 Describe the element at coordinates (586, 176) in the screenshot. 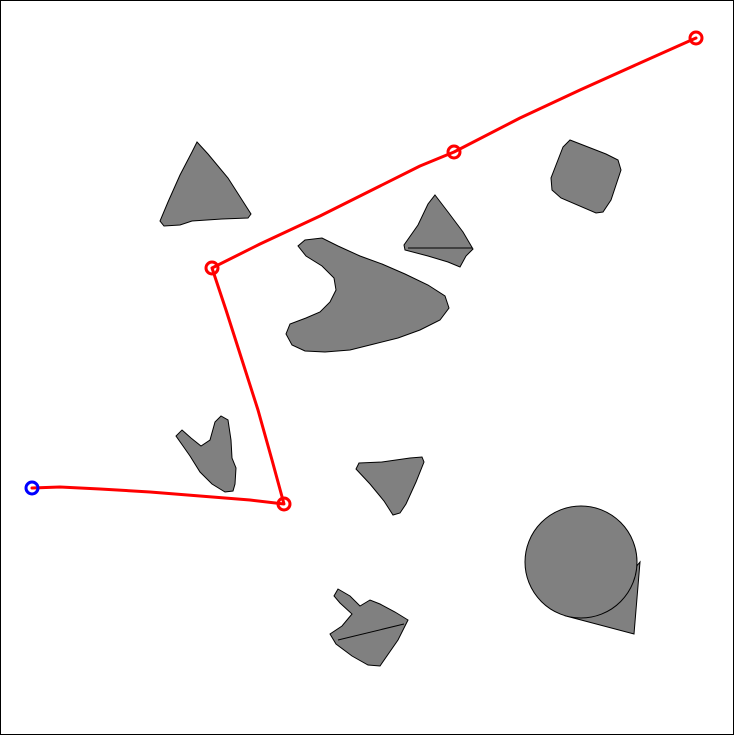

I see `obstacle-rounded-square-top-right` at that location.